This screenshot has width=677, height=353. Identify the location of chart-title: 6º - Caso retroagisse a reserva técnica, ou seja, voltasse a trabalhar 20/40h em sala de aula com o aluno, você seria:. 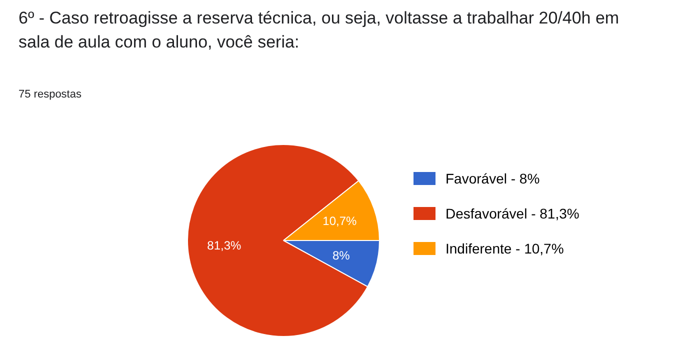
(319, 30).